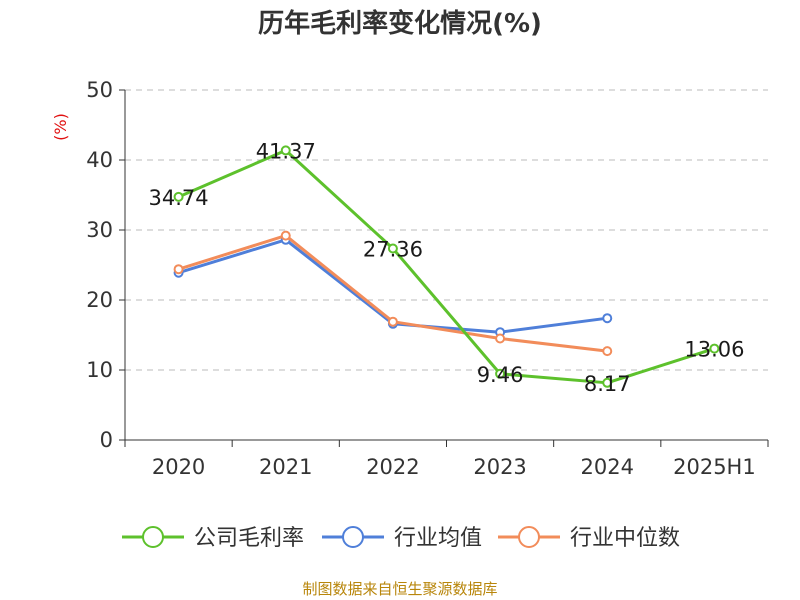 The image size is (800, 600). Describe the element at coordinates (60, 127) in the screenshot. I see `y-axis-unit: (%)` at that location.